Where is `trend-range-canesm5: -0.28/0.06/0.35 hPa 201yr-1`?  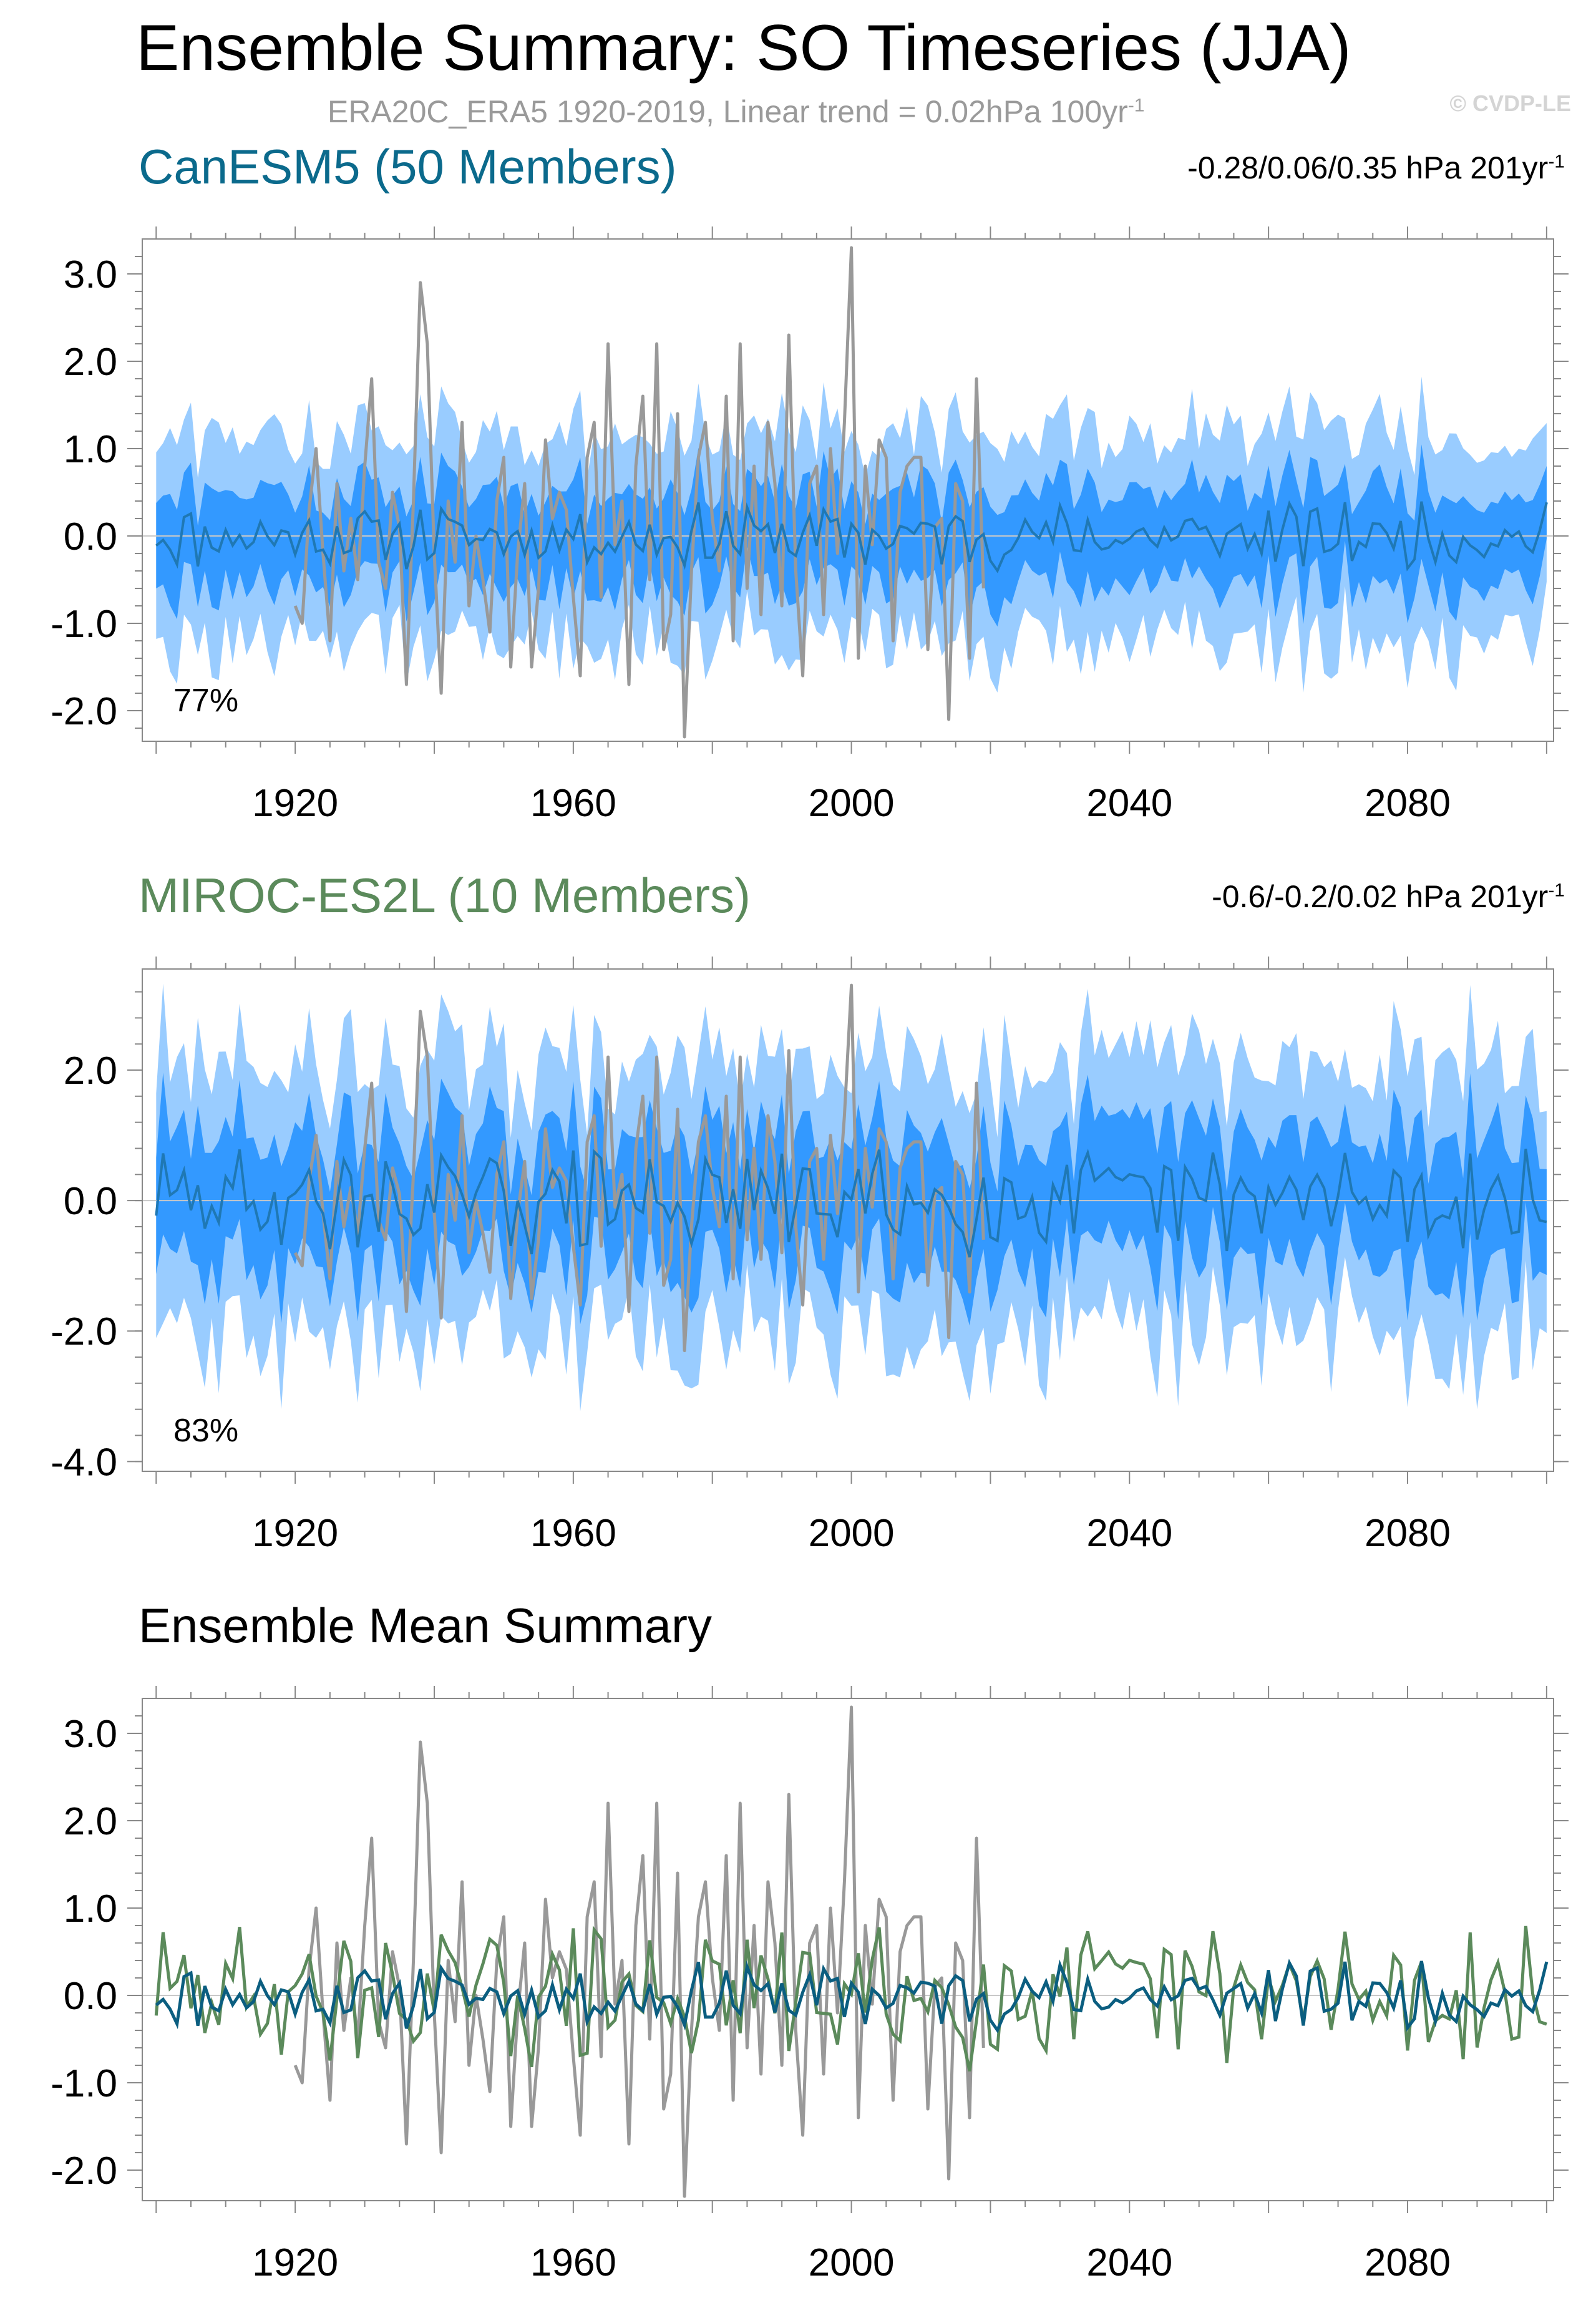
trend-range-canesm5: -0.28/0.06/0.35 hPa 201yr-1 is located at coordinates (1376, 168).